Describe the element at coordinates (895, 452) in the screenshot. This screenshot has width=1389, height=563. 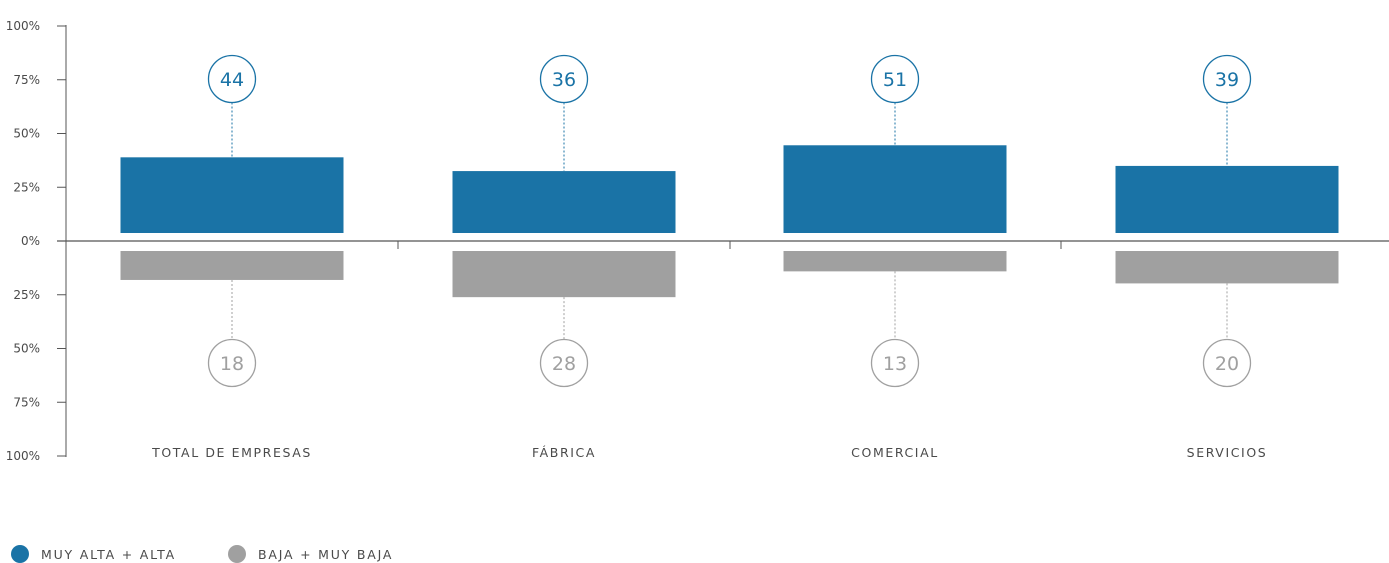
I see `category-label: COMERCIAL` at that location.